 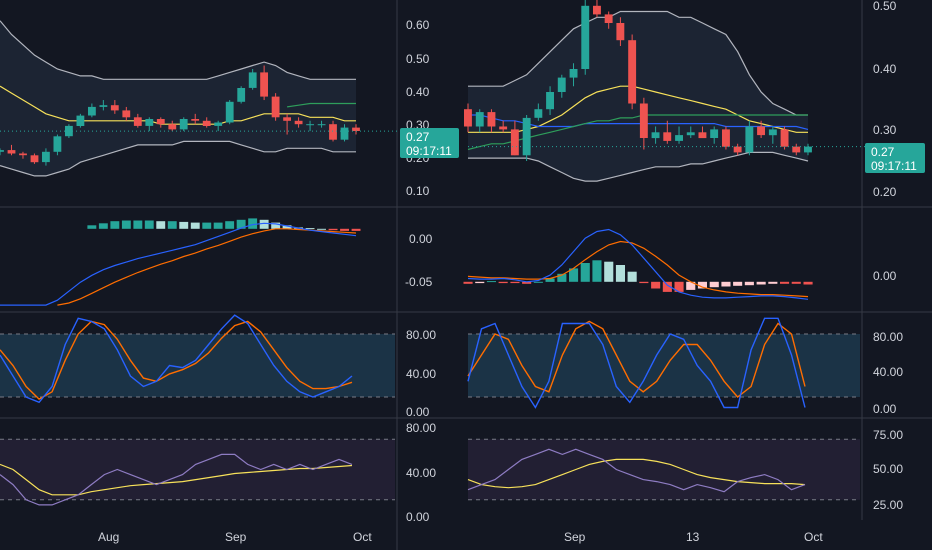 I want to click on stochastic-k-line, so click(x=636, y=363).